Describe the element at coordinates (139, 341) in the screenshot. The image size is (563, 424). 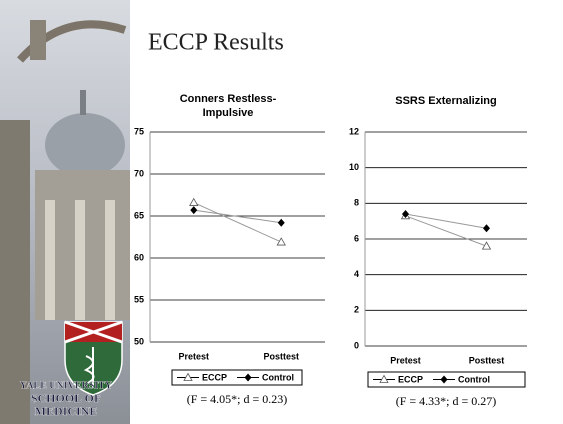
I see `y-tick-label: 50` at that location.